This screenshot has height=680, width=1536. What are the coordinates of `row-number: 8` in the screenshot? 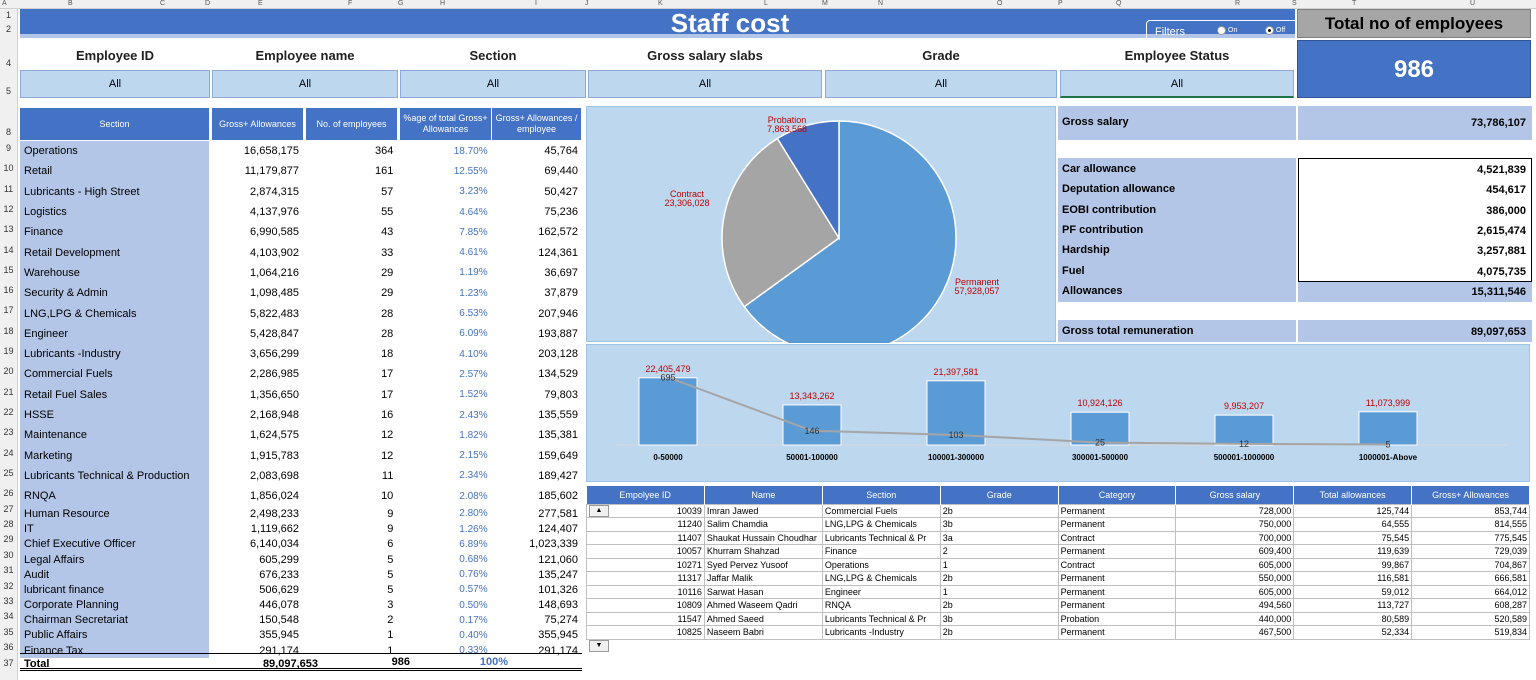 It's located at (8, 132).